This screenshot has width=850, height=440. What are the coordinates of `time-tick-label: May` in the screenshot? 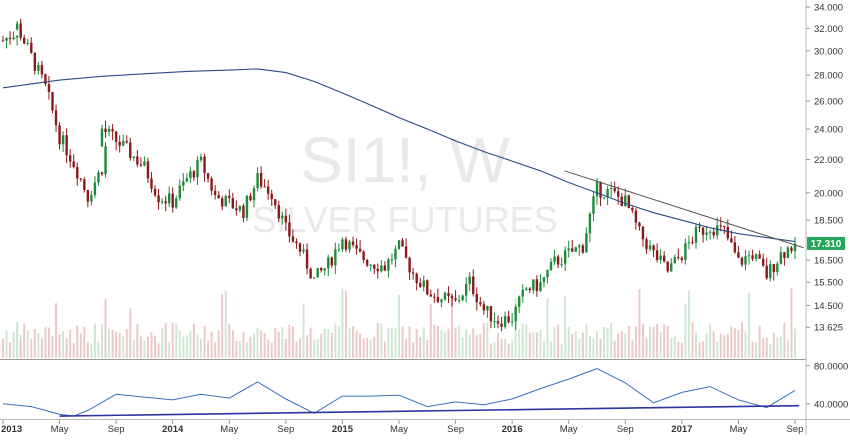 It's located at (399, 429).